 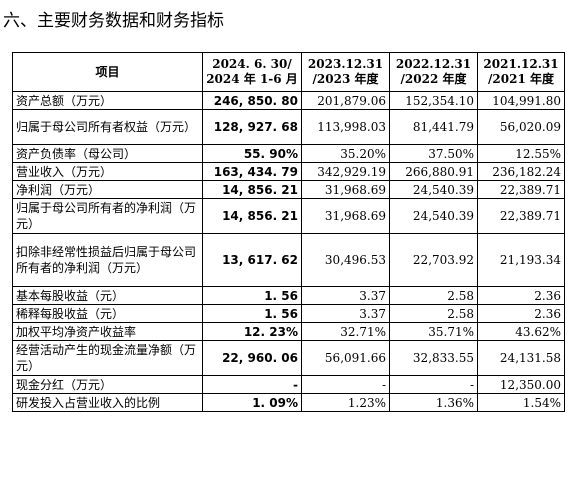 I want to click on table-row: 加权平均净资产收益率 12. 23% 32.71% 35.71% 43.62%, so click(x=288, y=331).